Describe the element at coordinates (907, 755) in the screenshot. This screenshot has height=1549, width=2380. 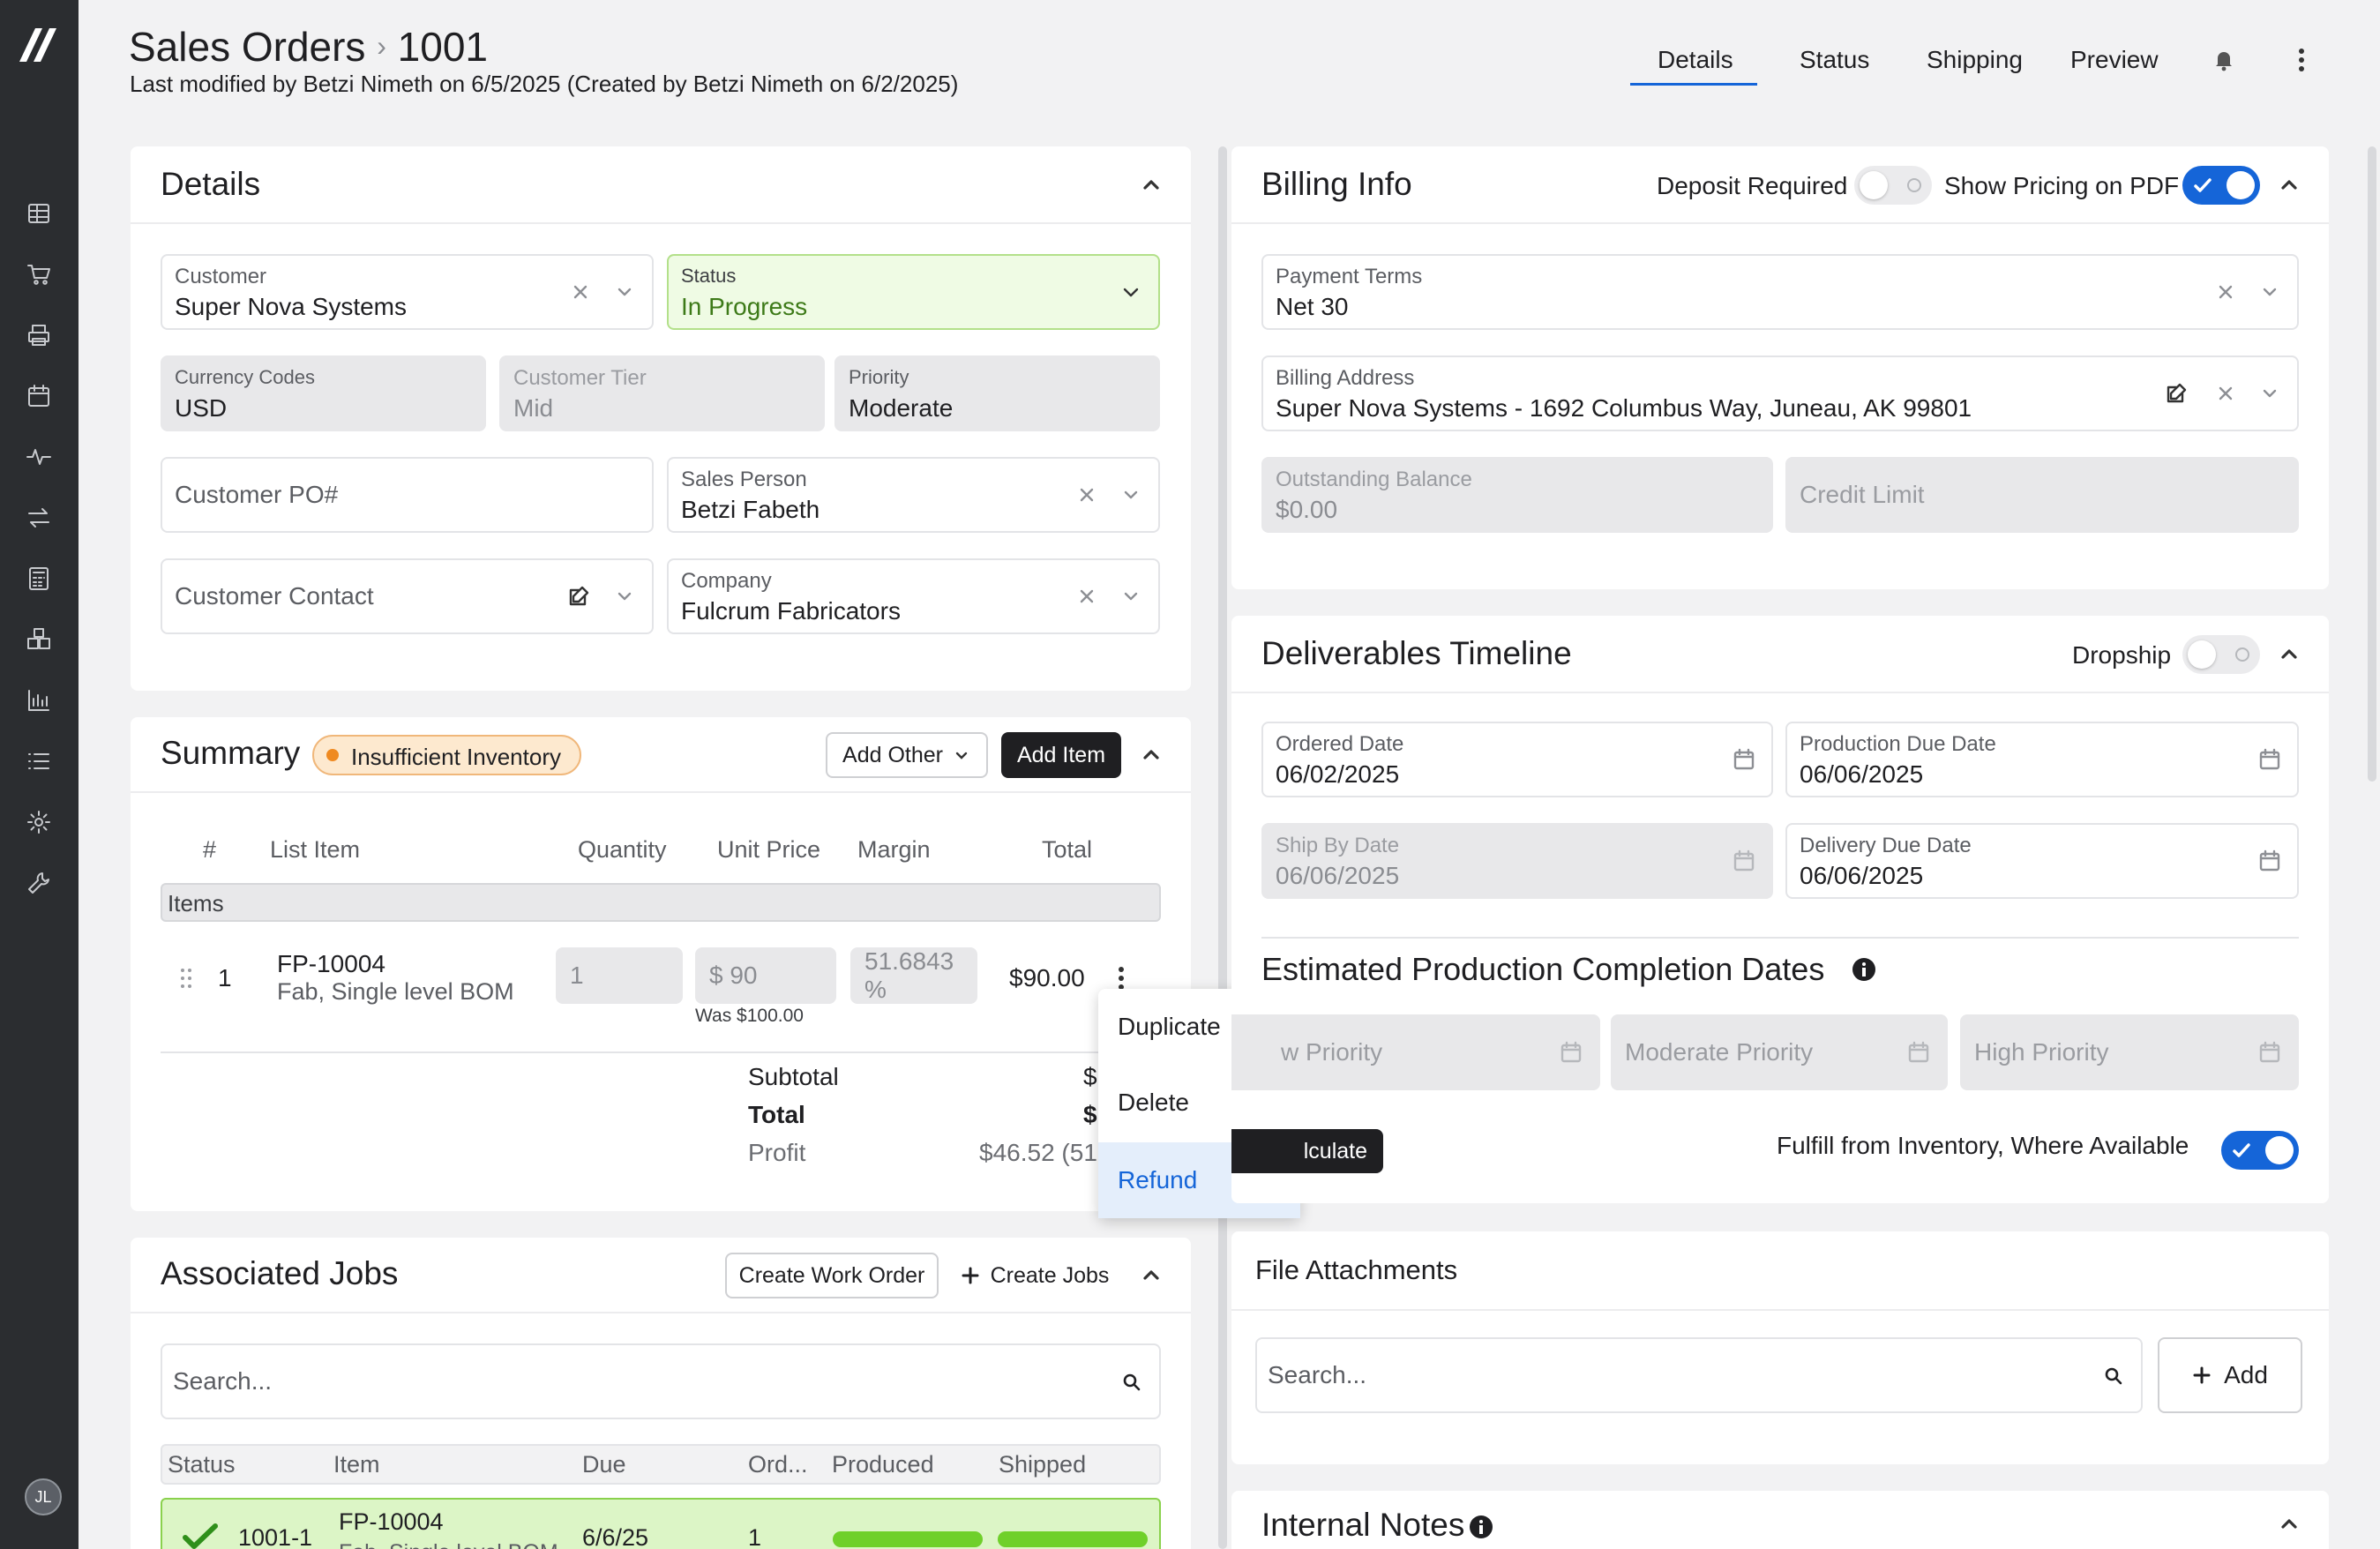
I see `add-other-button: Add Other` at that location.